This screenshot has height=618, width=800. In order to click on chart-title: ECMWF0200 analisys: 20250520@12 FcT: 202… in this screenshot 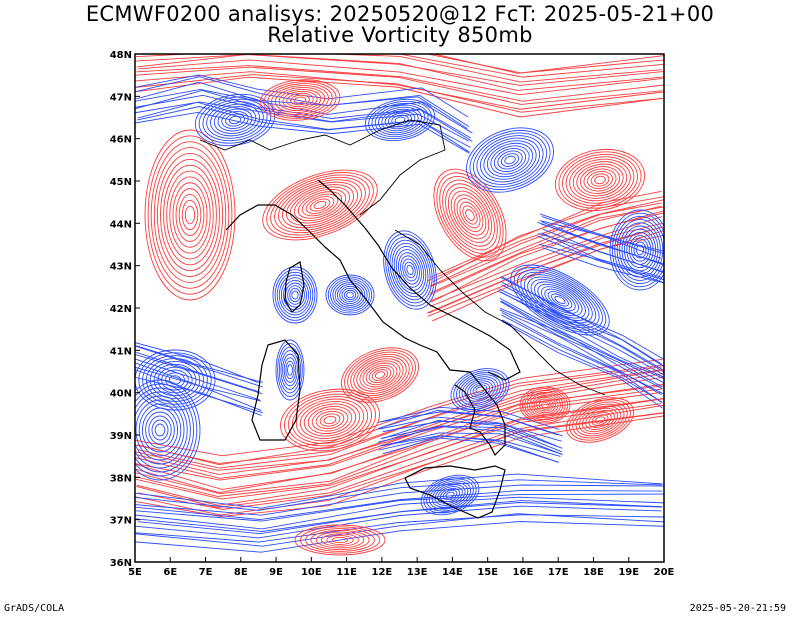, I will do `click(400, 14)`.